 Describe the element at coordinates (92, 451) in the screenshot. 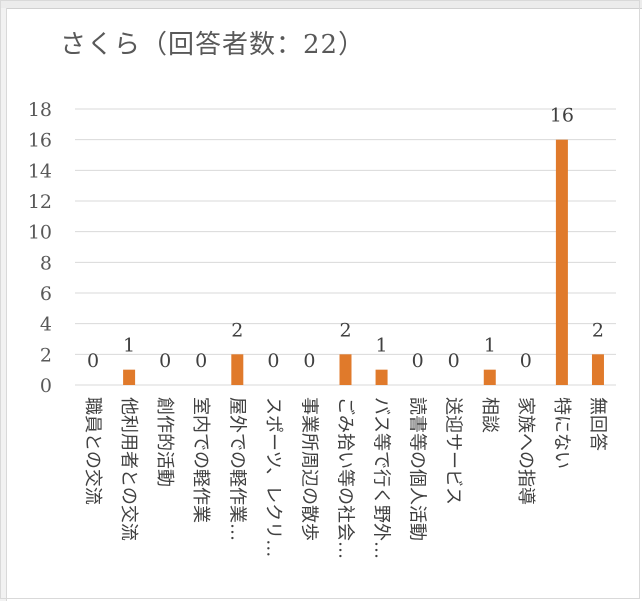

I see `x-category-label: 職員との交流` at that location.